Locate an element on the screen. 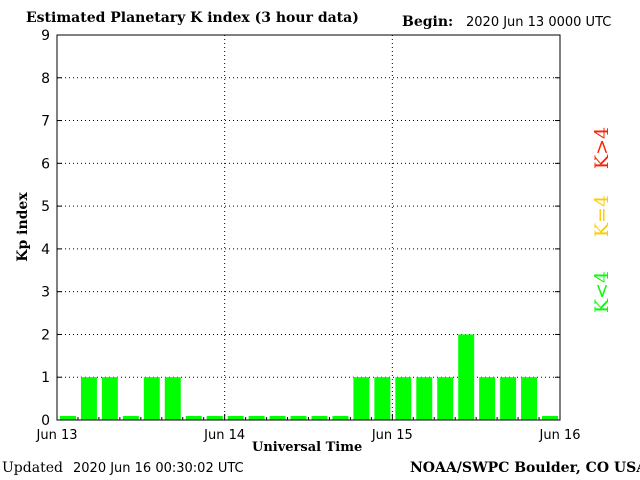 This screenshot has width=640, height=480. y-axis-label: Kp index is located at coordinates (23, 227).